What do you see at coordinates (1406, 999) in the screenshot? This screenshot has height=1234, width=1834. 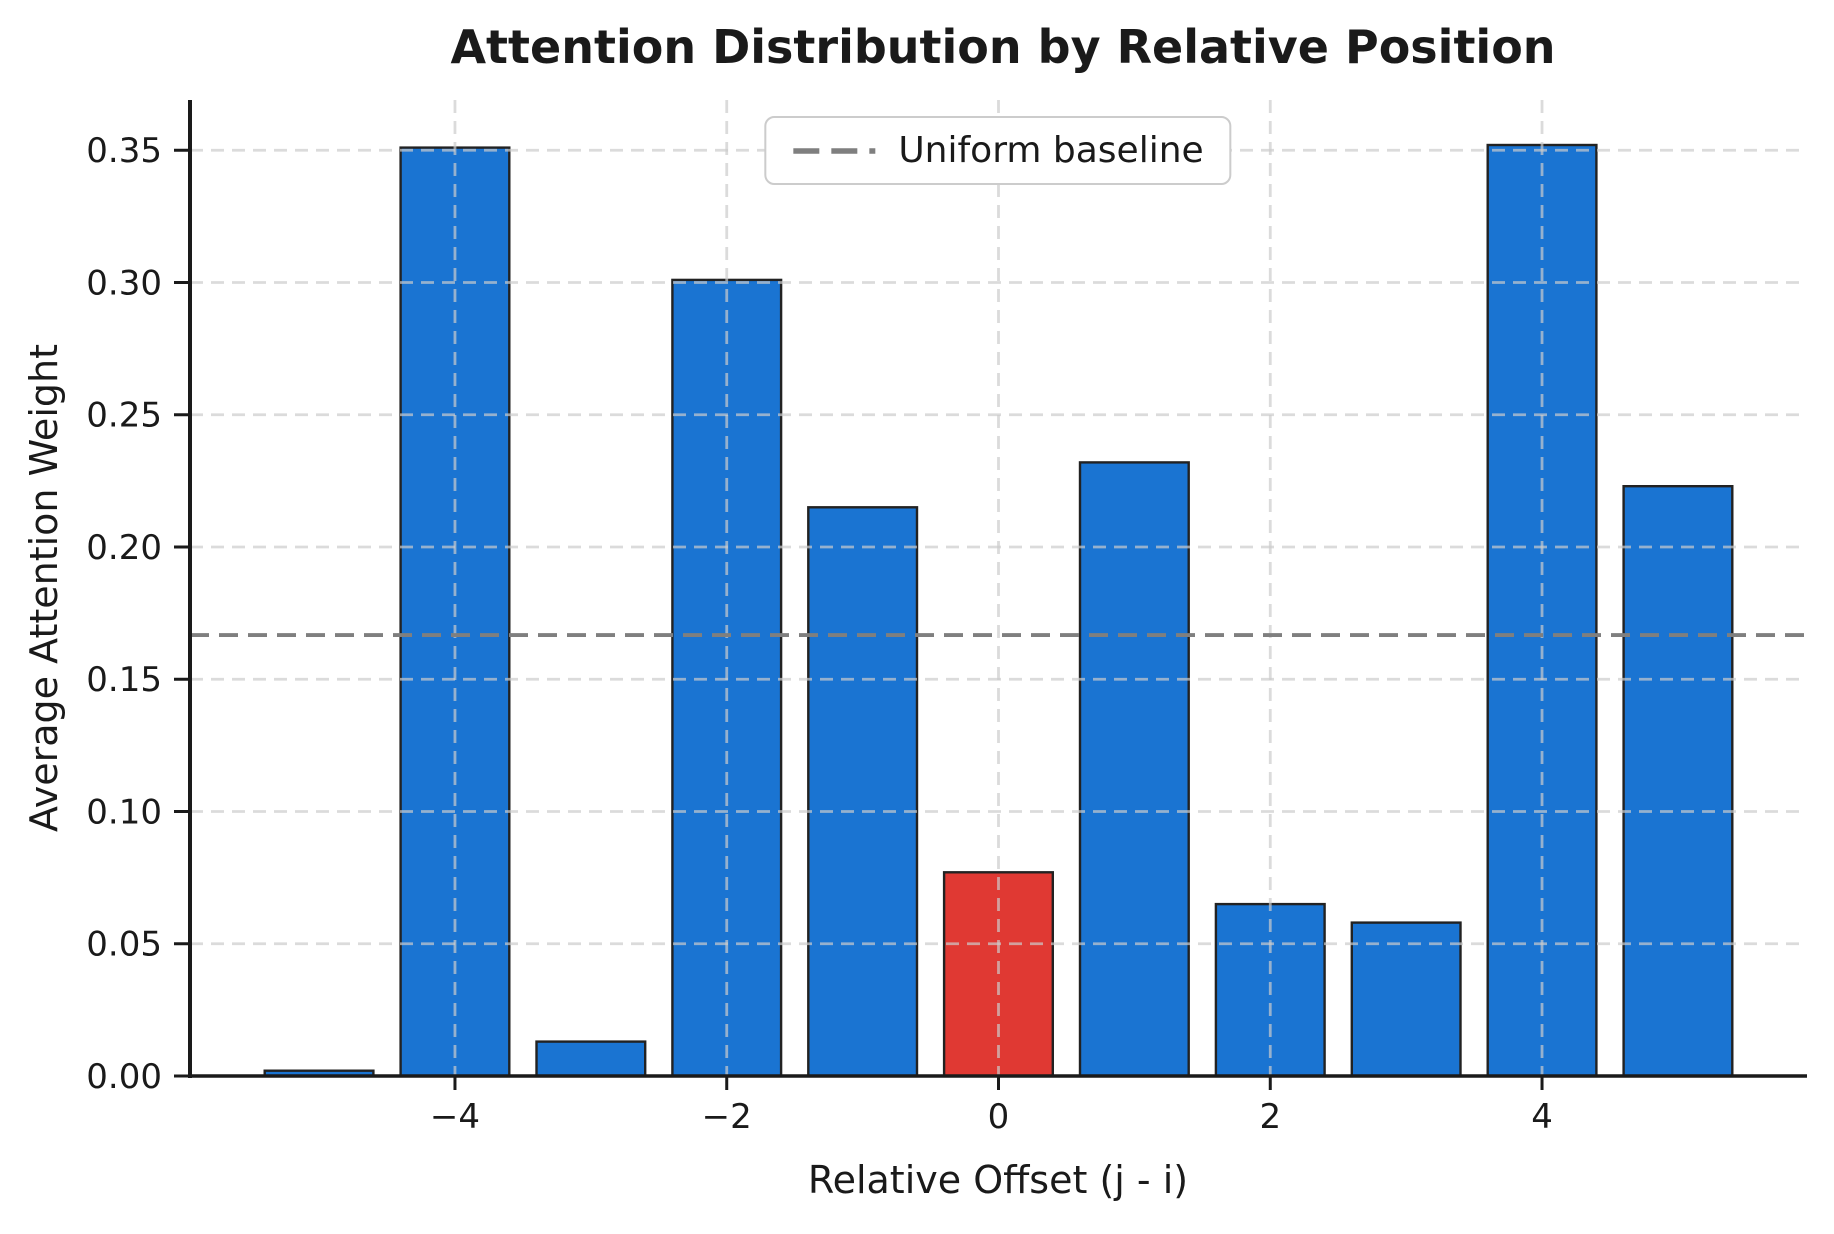 I see `bar-x3` at bounding box center [1406, 999].